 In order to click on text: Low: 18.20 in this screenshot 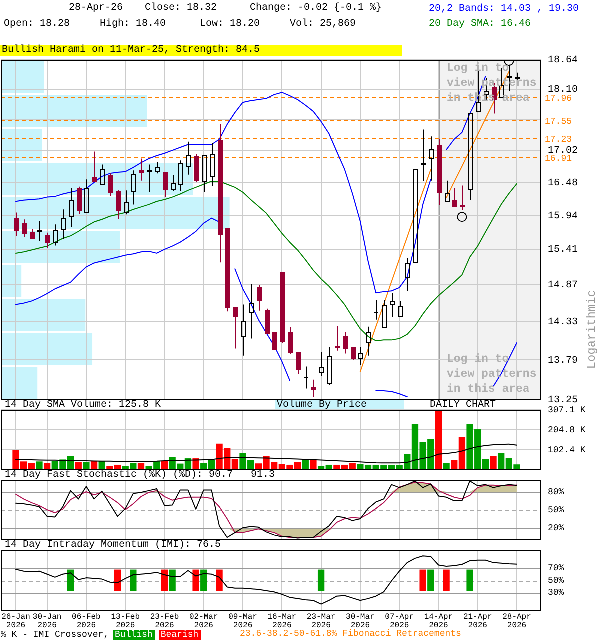, I will do `click(230, 24)`.